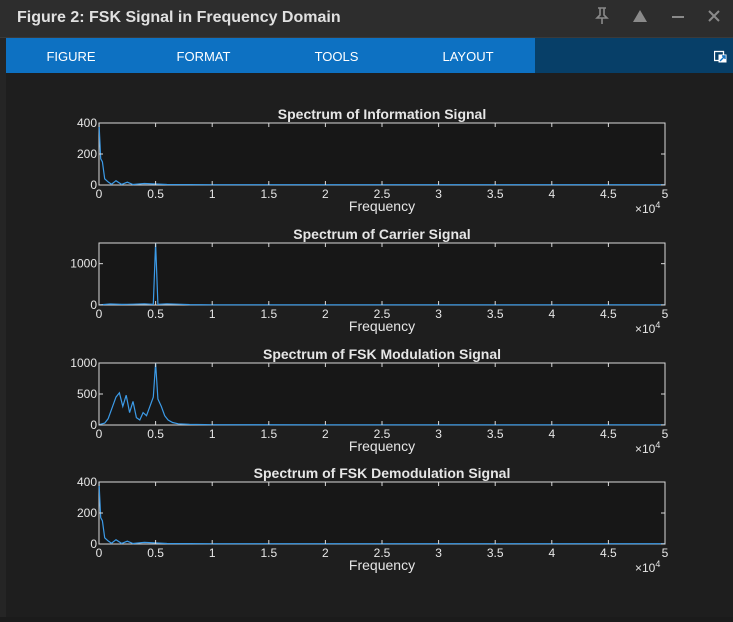 The image size is (733, 622). I want to click on pin-icon, so click(602, 18).